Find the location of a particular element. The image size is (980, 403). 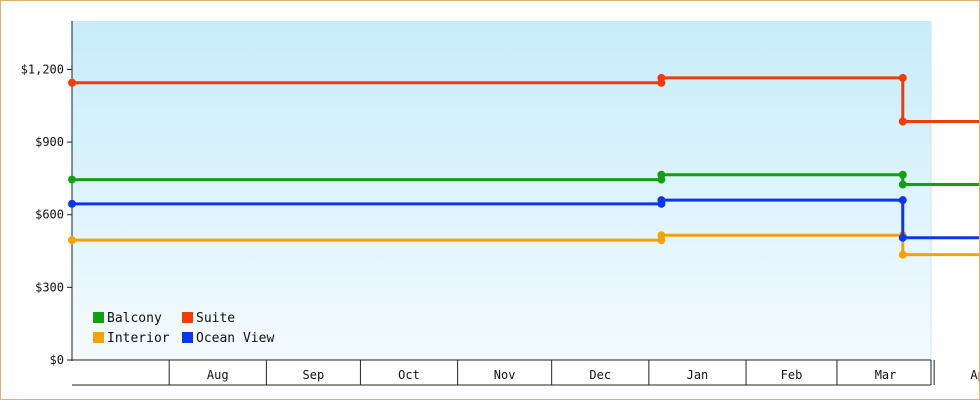

y-tick-label: $300 is located at coordinates (49, 287).